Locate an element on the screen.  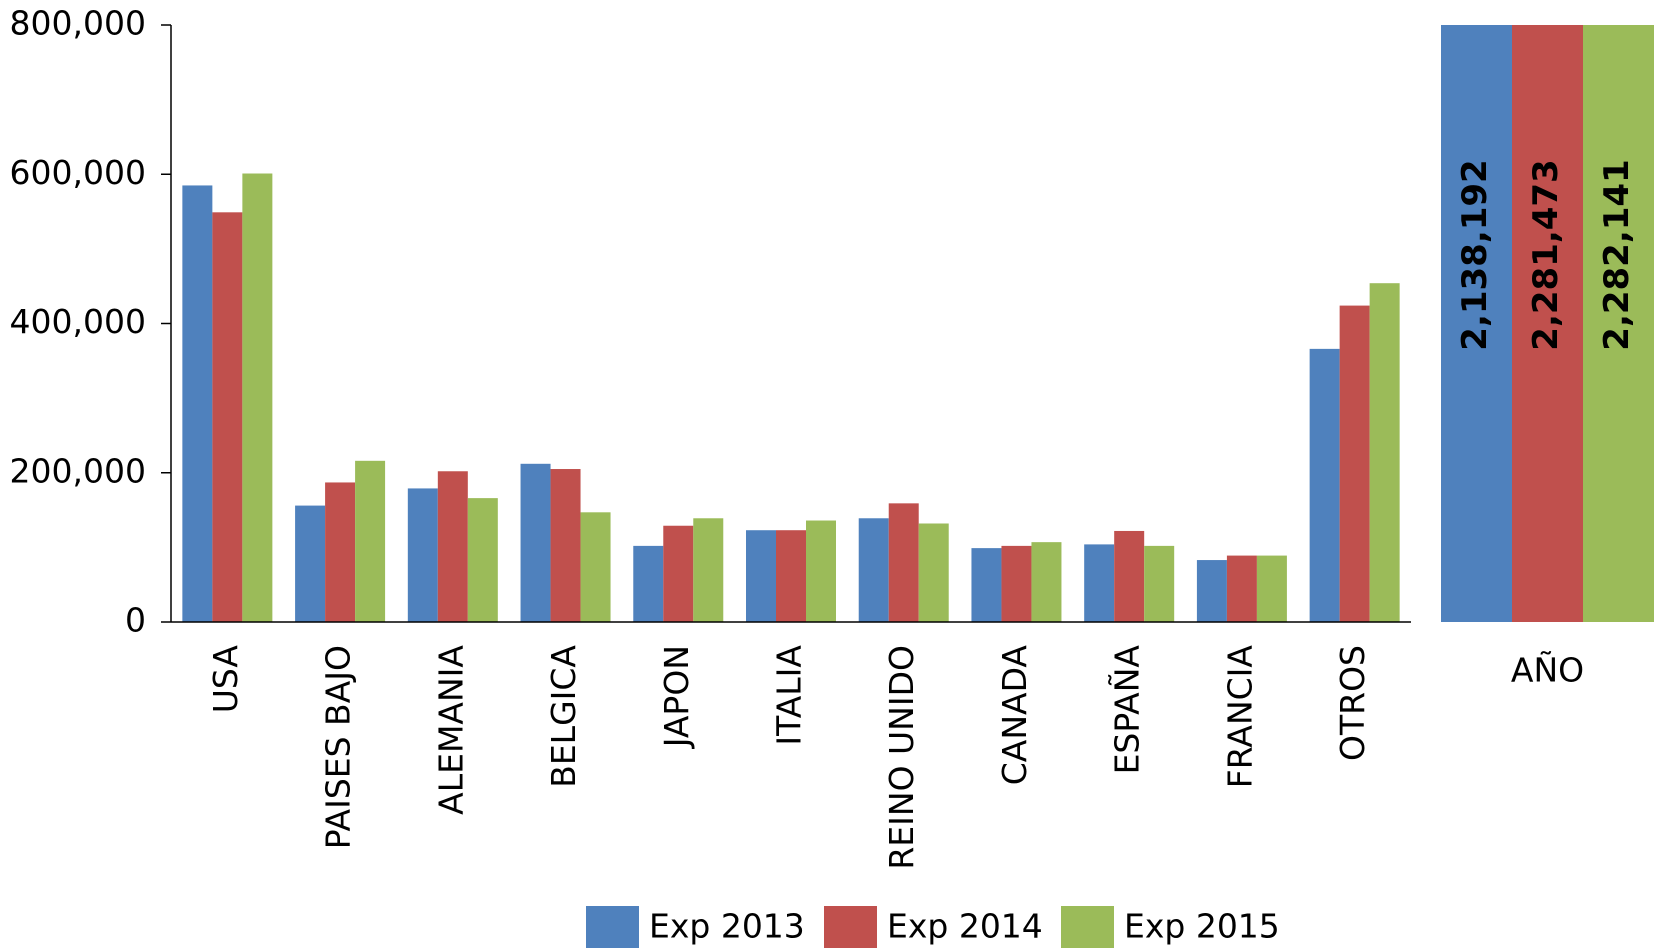
x-tick-label: REINO UNIDO is located at coordinates (901, 757).